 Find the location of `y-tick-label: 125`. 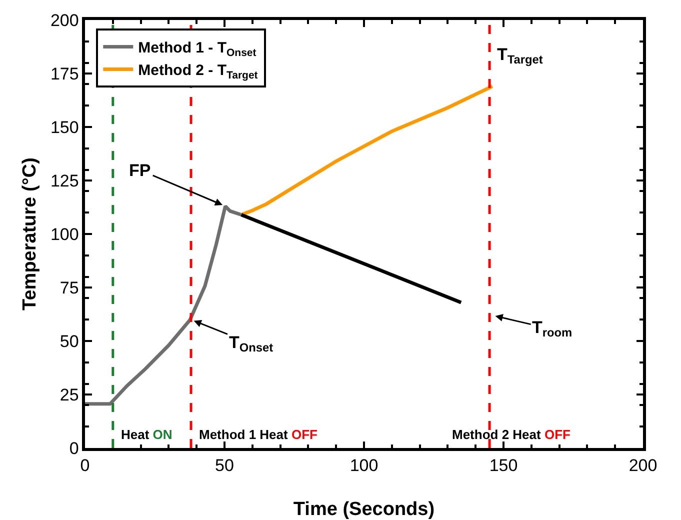

y-tick-label: 125 is located at coordinates (64, 180).